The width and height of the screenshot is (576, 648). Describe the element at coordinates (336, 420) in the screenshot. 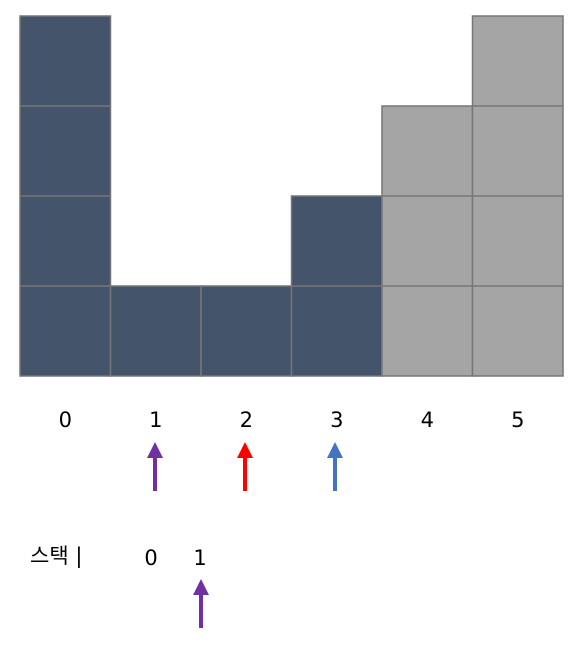

I see `index-label: 3` at that location.